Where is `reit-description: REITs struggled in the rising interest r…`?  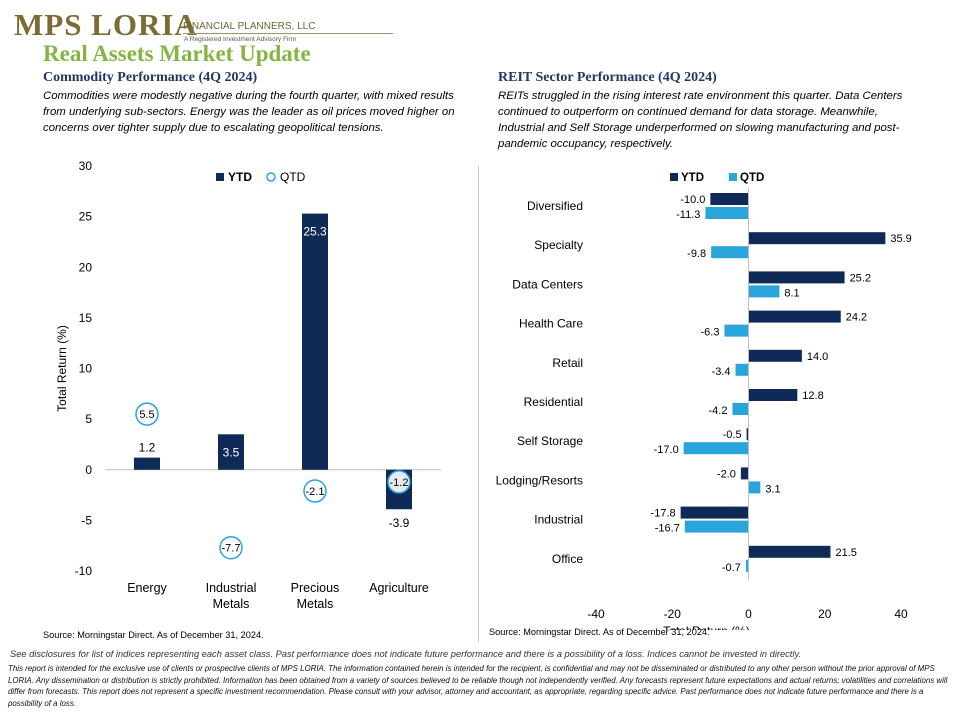
reit-description: REITs struggled in the rising interest r… is located at coordinates (700, 120).